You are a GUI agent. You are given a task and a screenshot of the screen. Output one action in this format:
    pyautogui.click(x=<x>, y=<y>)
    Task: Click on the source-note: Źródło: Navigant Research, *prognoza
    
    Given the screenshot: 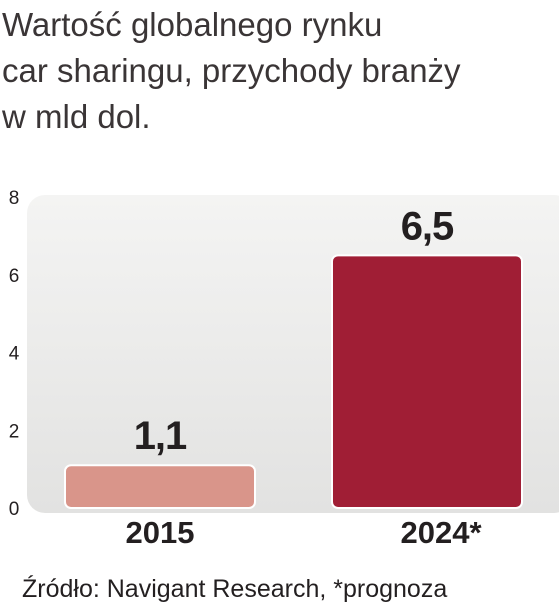 What is the action you would take?
    pyautogui.click(x=235, y=589)
    